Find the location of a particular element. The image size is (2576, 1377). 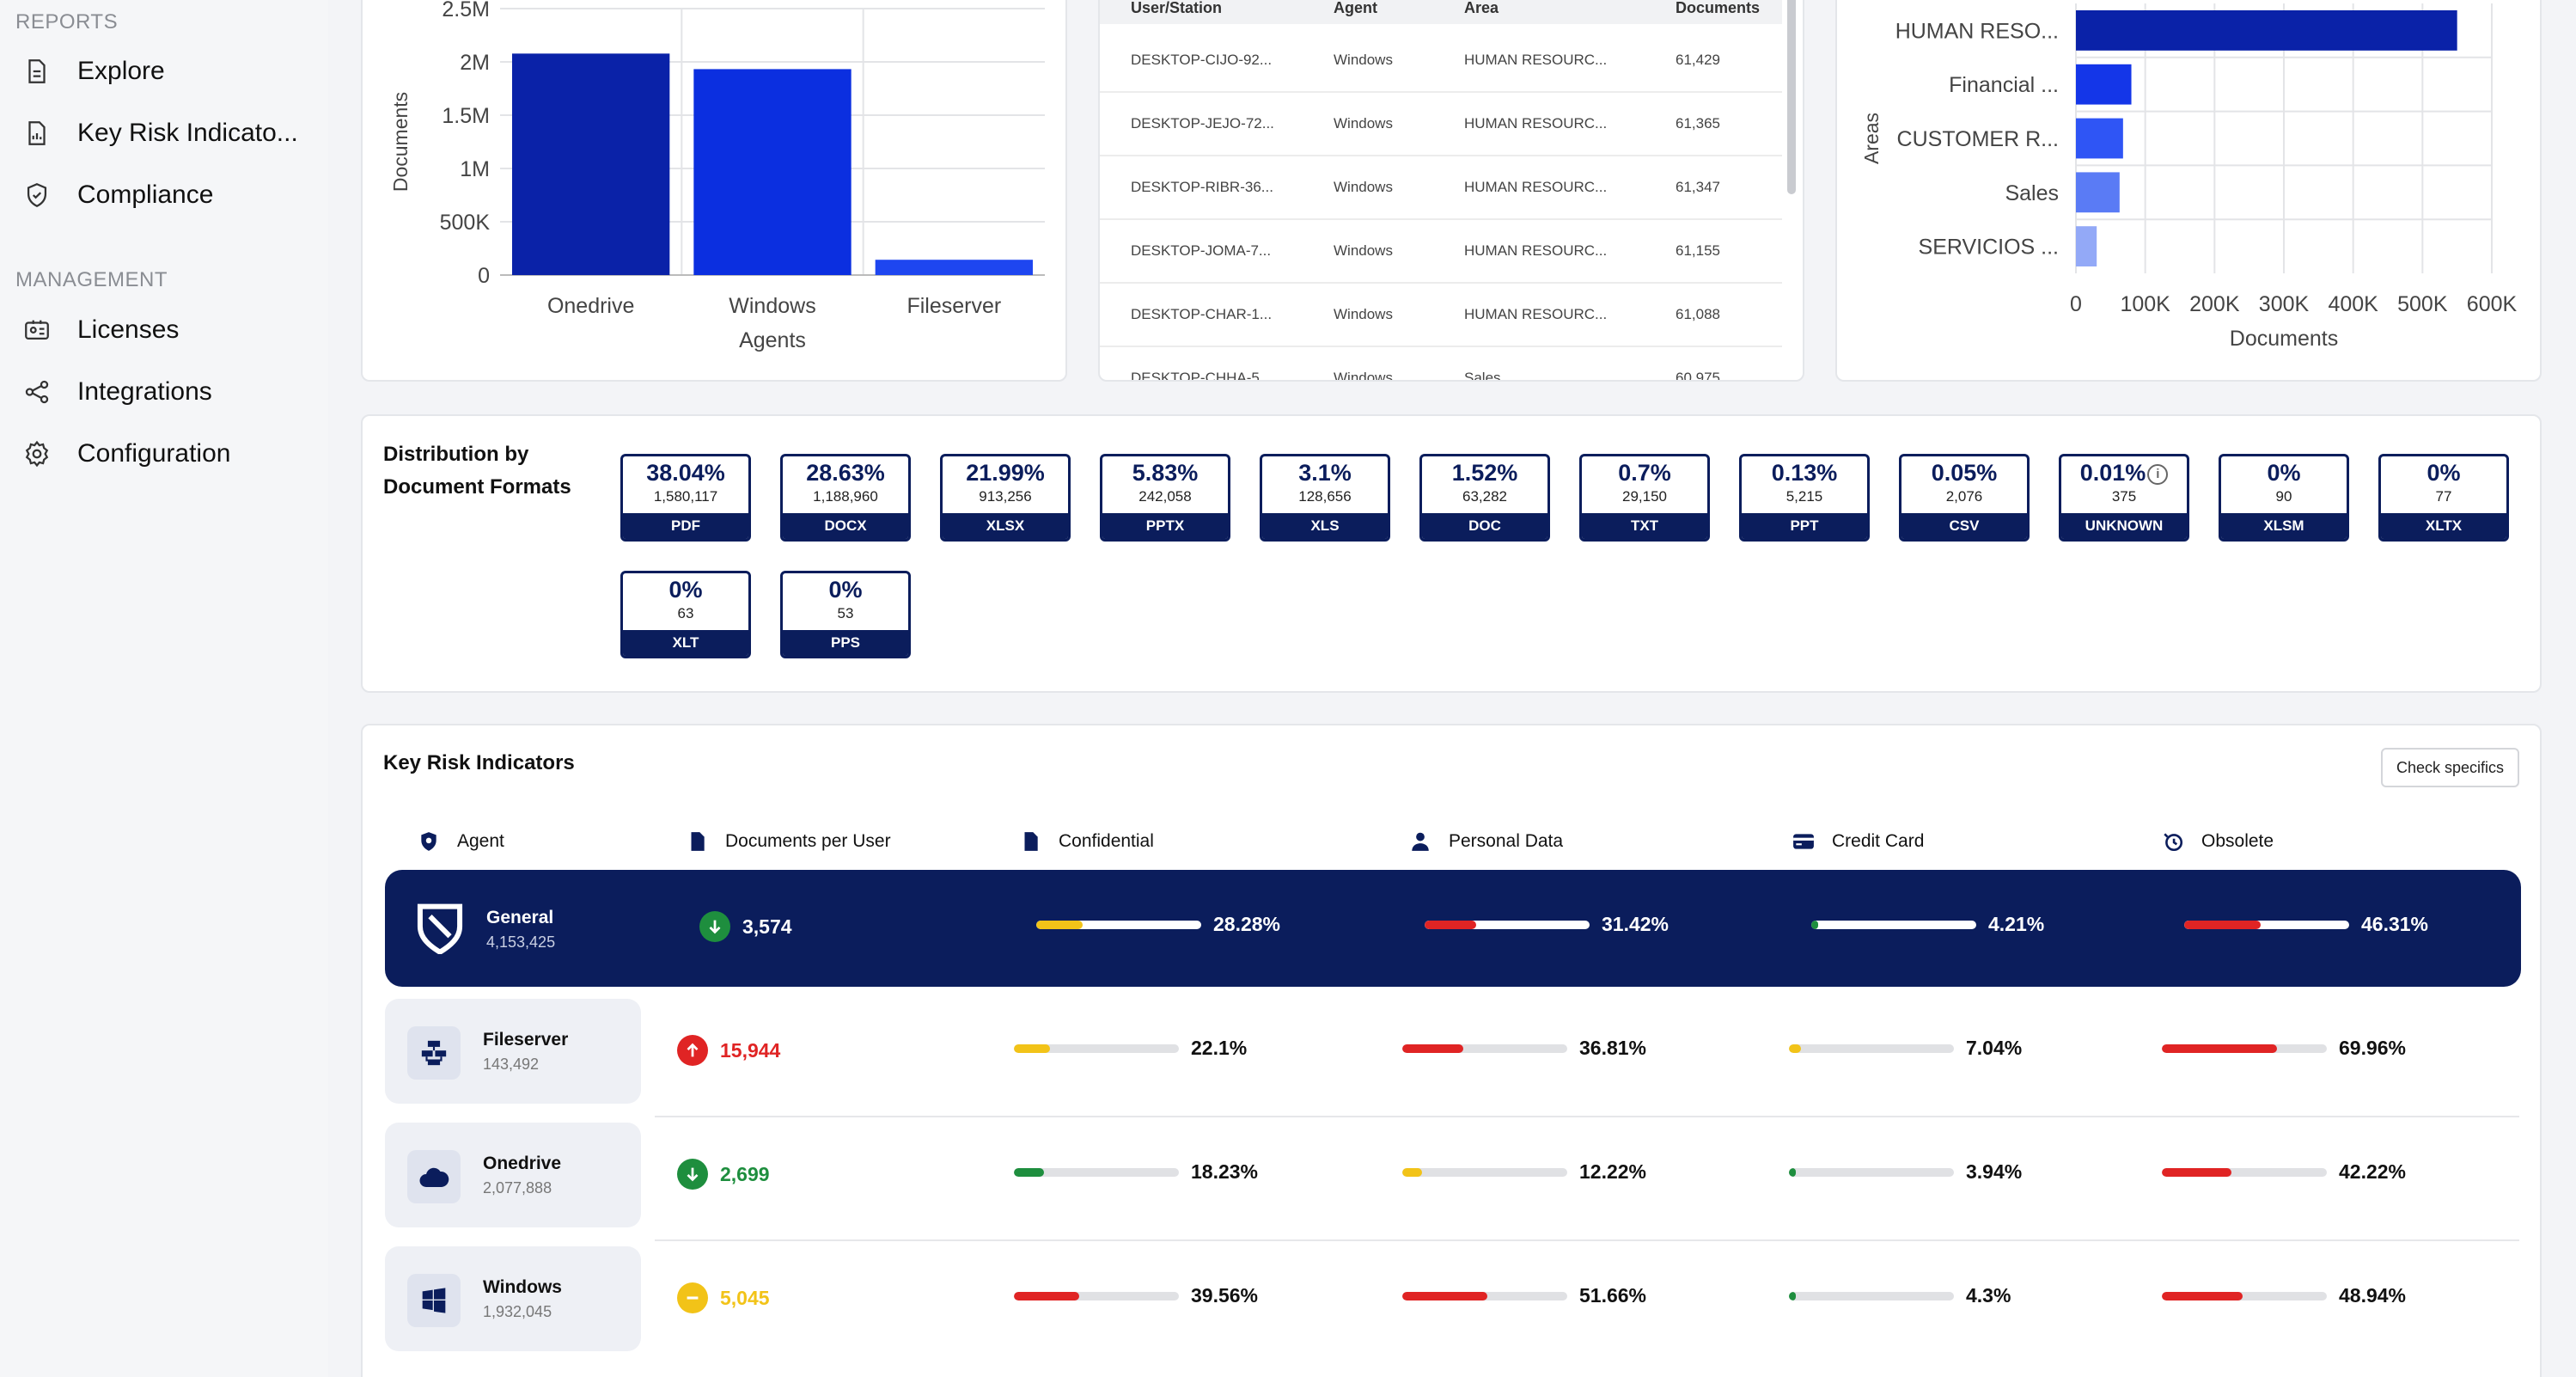

y-tick-label: 2M is located at coordinates (475, 63).